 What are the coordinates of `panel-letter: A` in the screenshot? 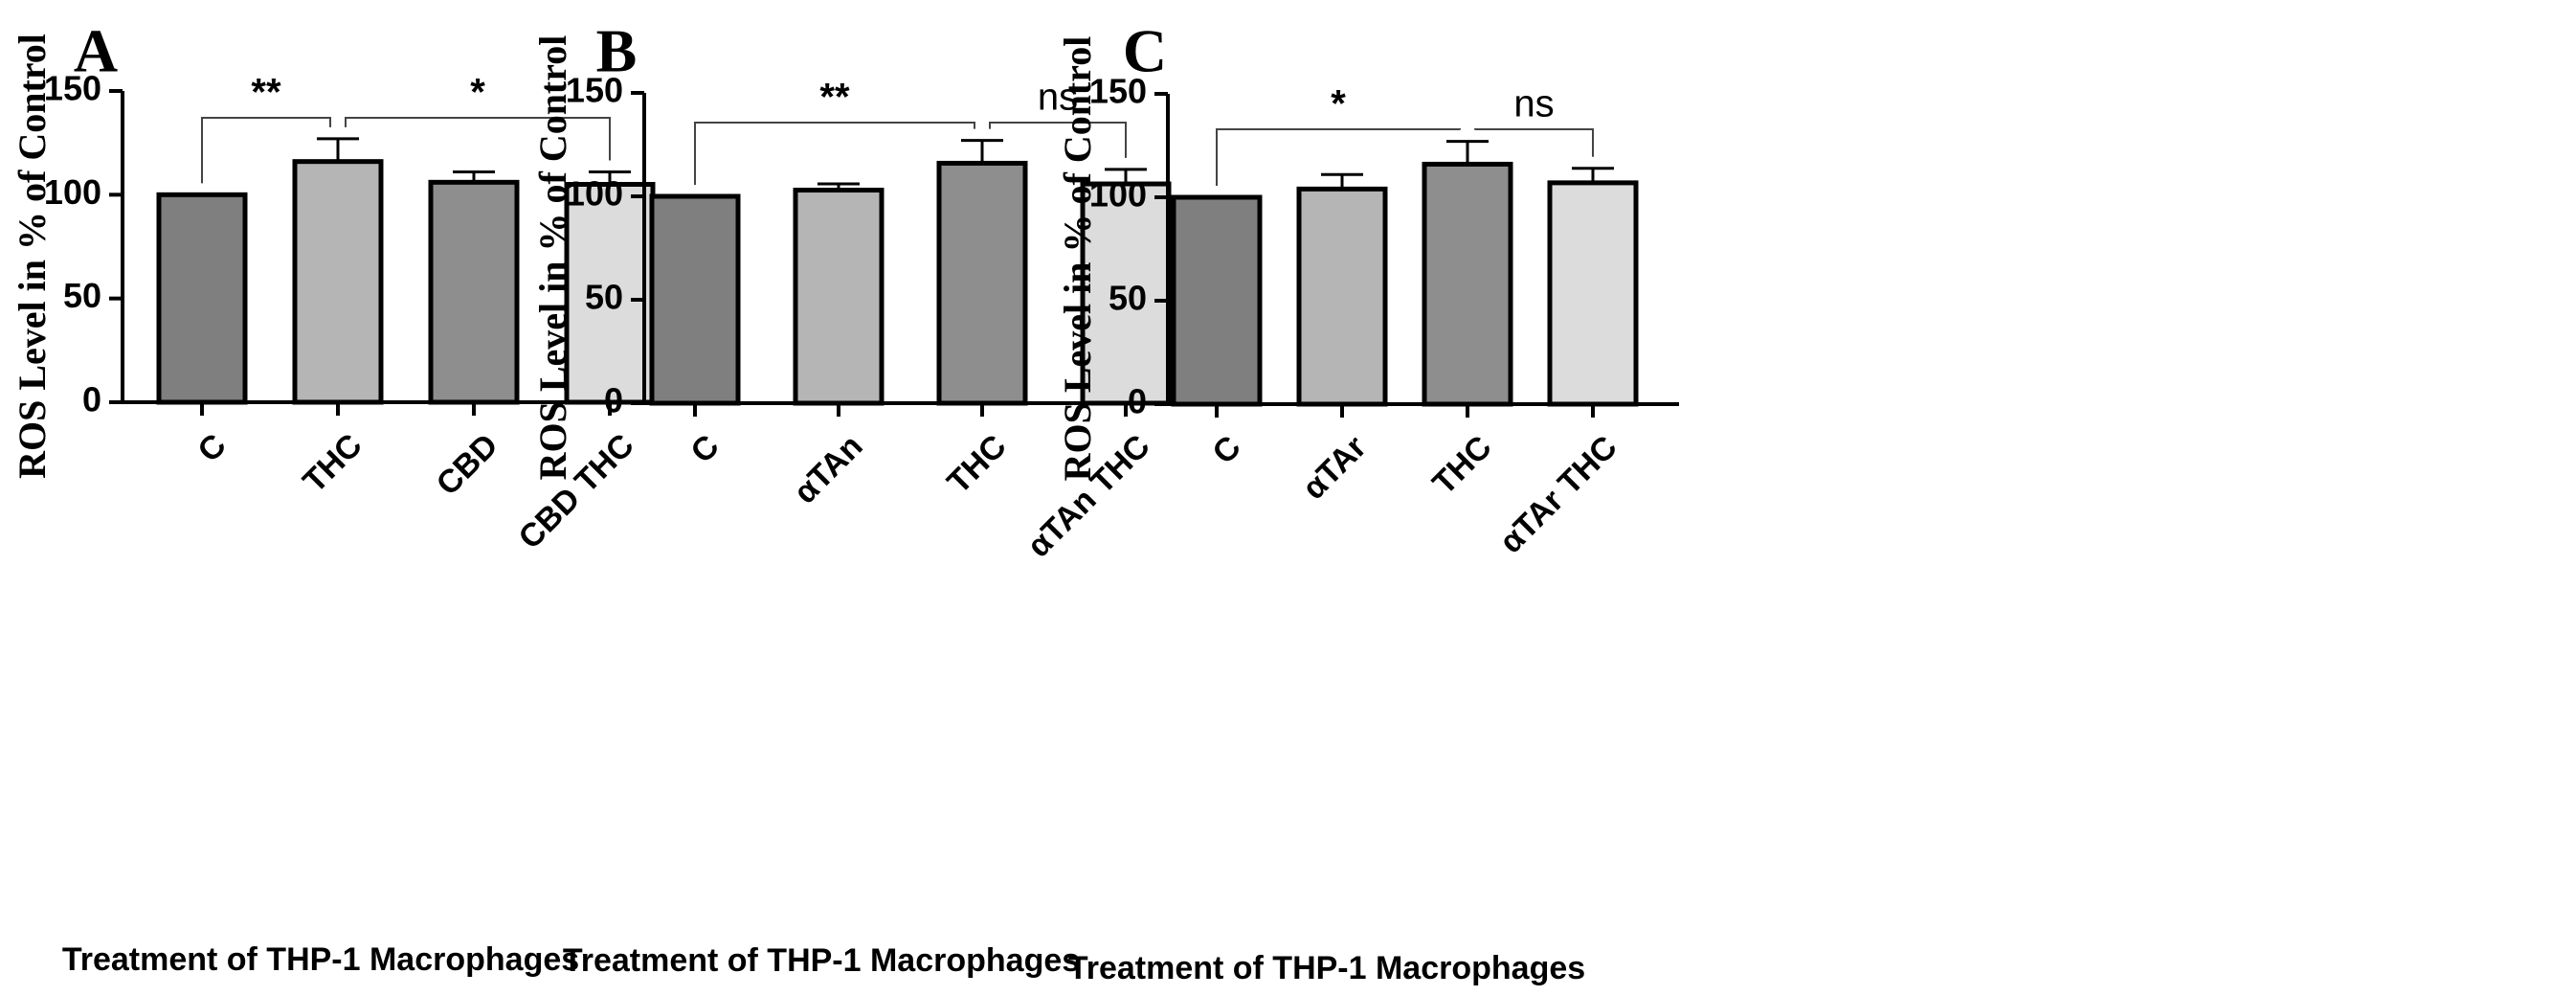 It's located at (96, 51).